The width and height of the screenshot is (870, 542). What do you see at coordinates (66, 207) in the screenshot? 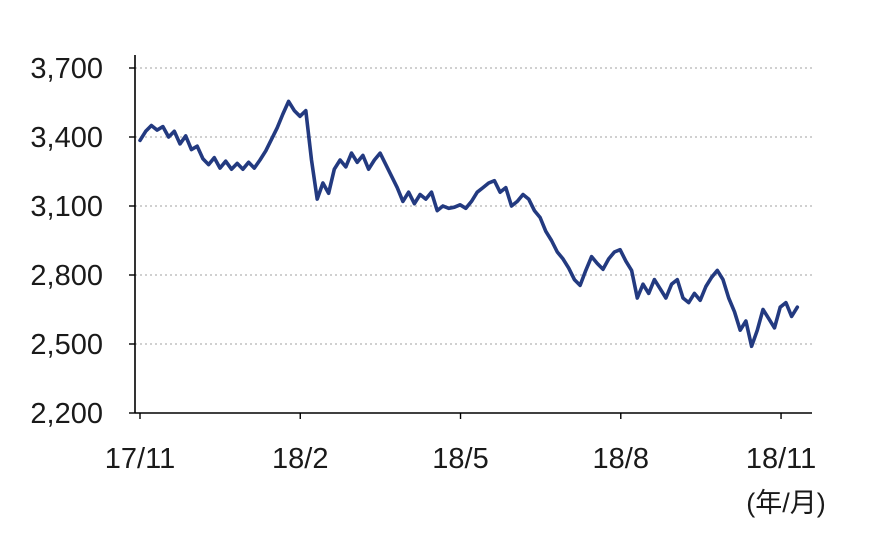
I see `y-axis-tick-label: 3,100` at bounding box center [66, 207].